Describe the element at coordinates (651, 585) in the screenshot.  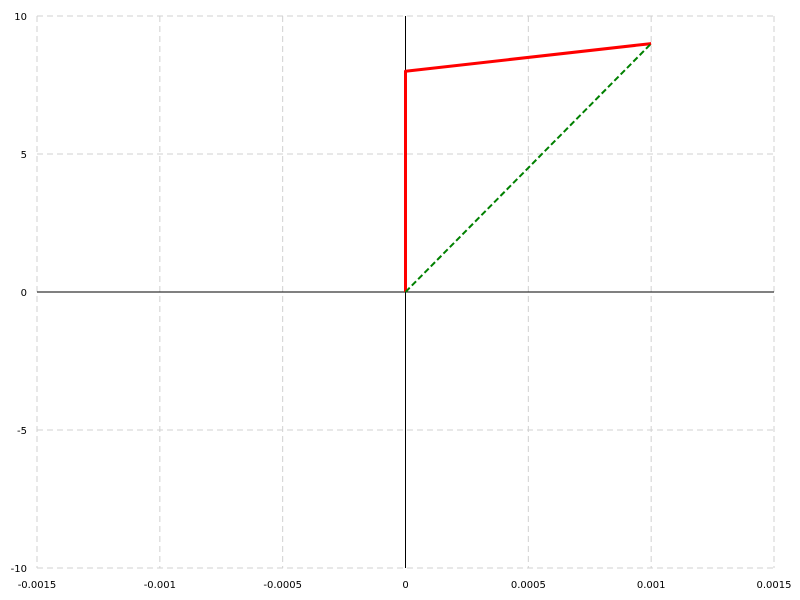
I see `x-tick-label-5: 0.001` at that location.